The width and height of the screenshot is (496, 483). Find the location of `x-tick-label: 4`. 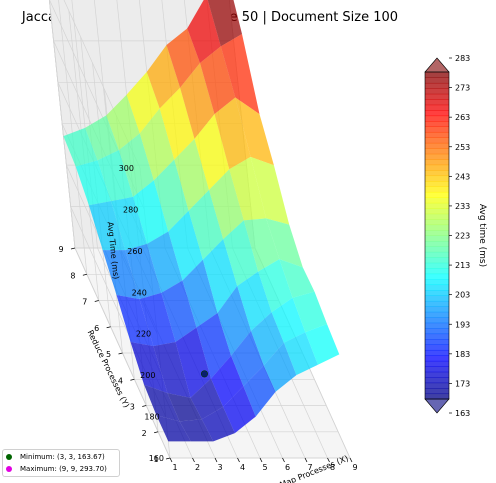

x-tick-label: 4 is located at coordinates (242, 467).